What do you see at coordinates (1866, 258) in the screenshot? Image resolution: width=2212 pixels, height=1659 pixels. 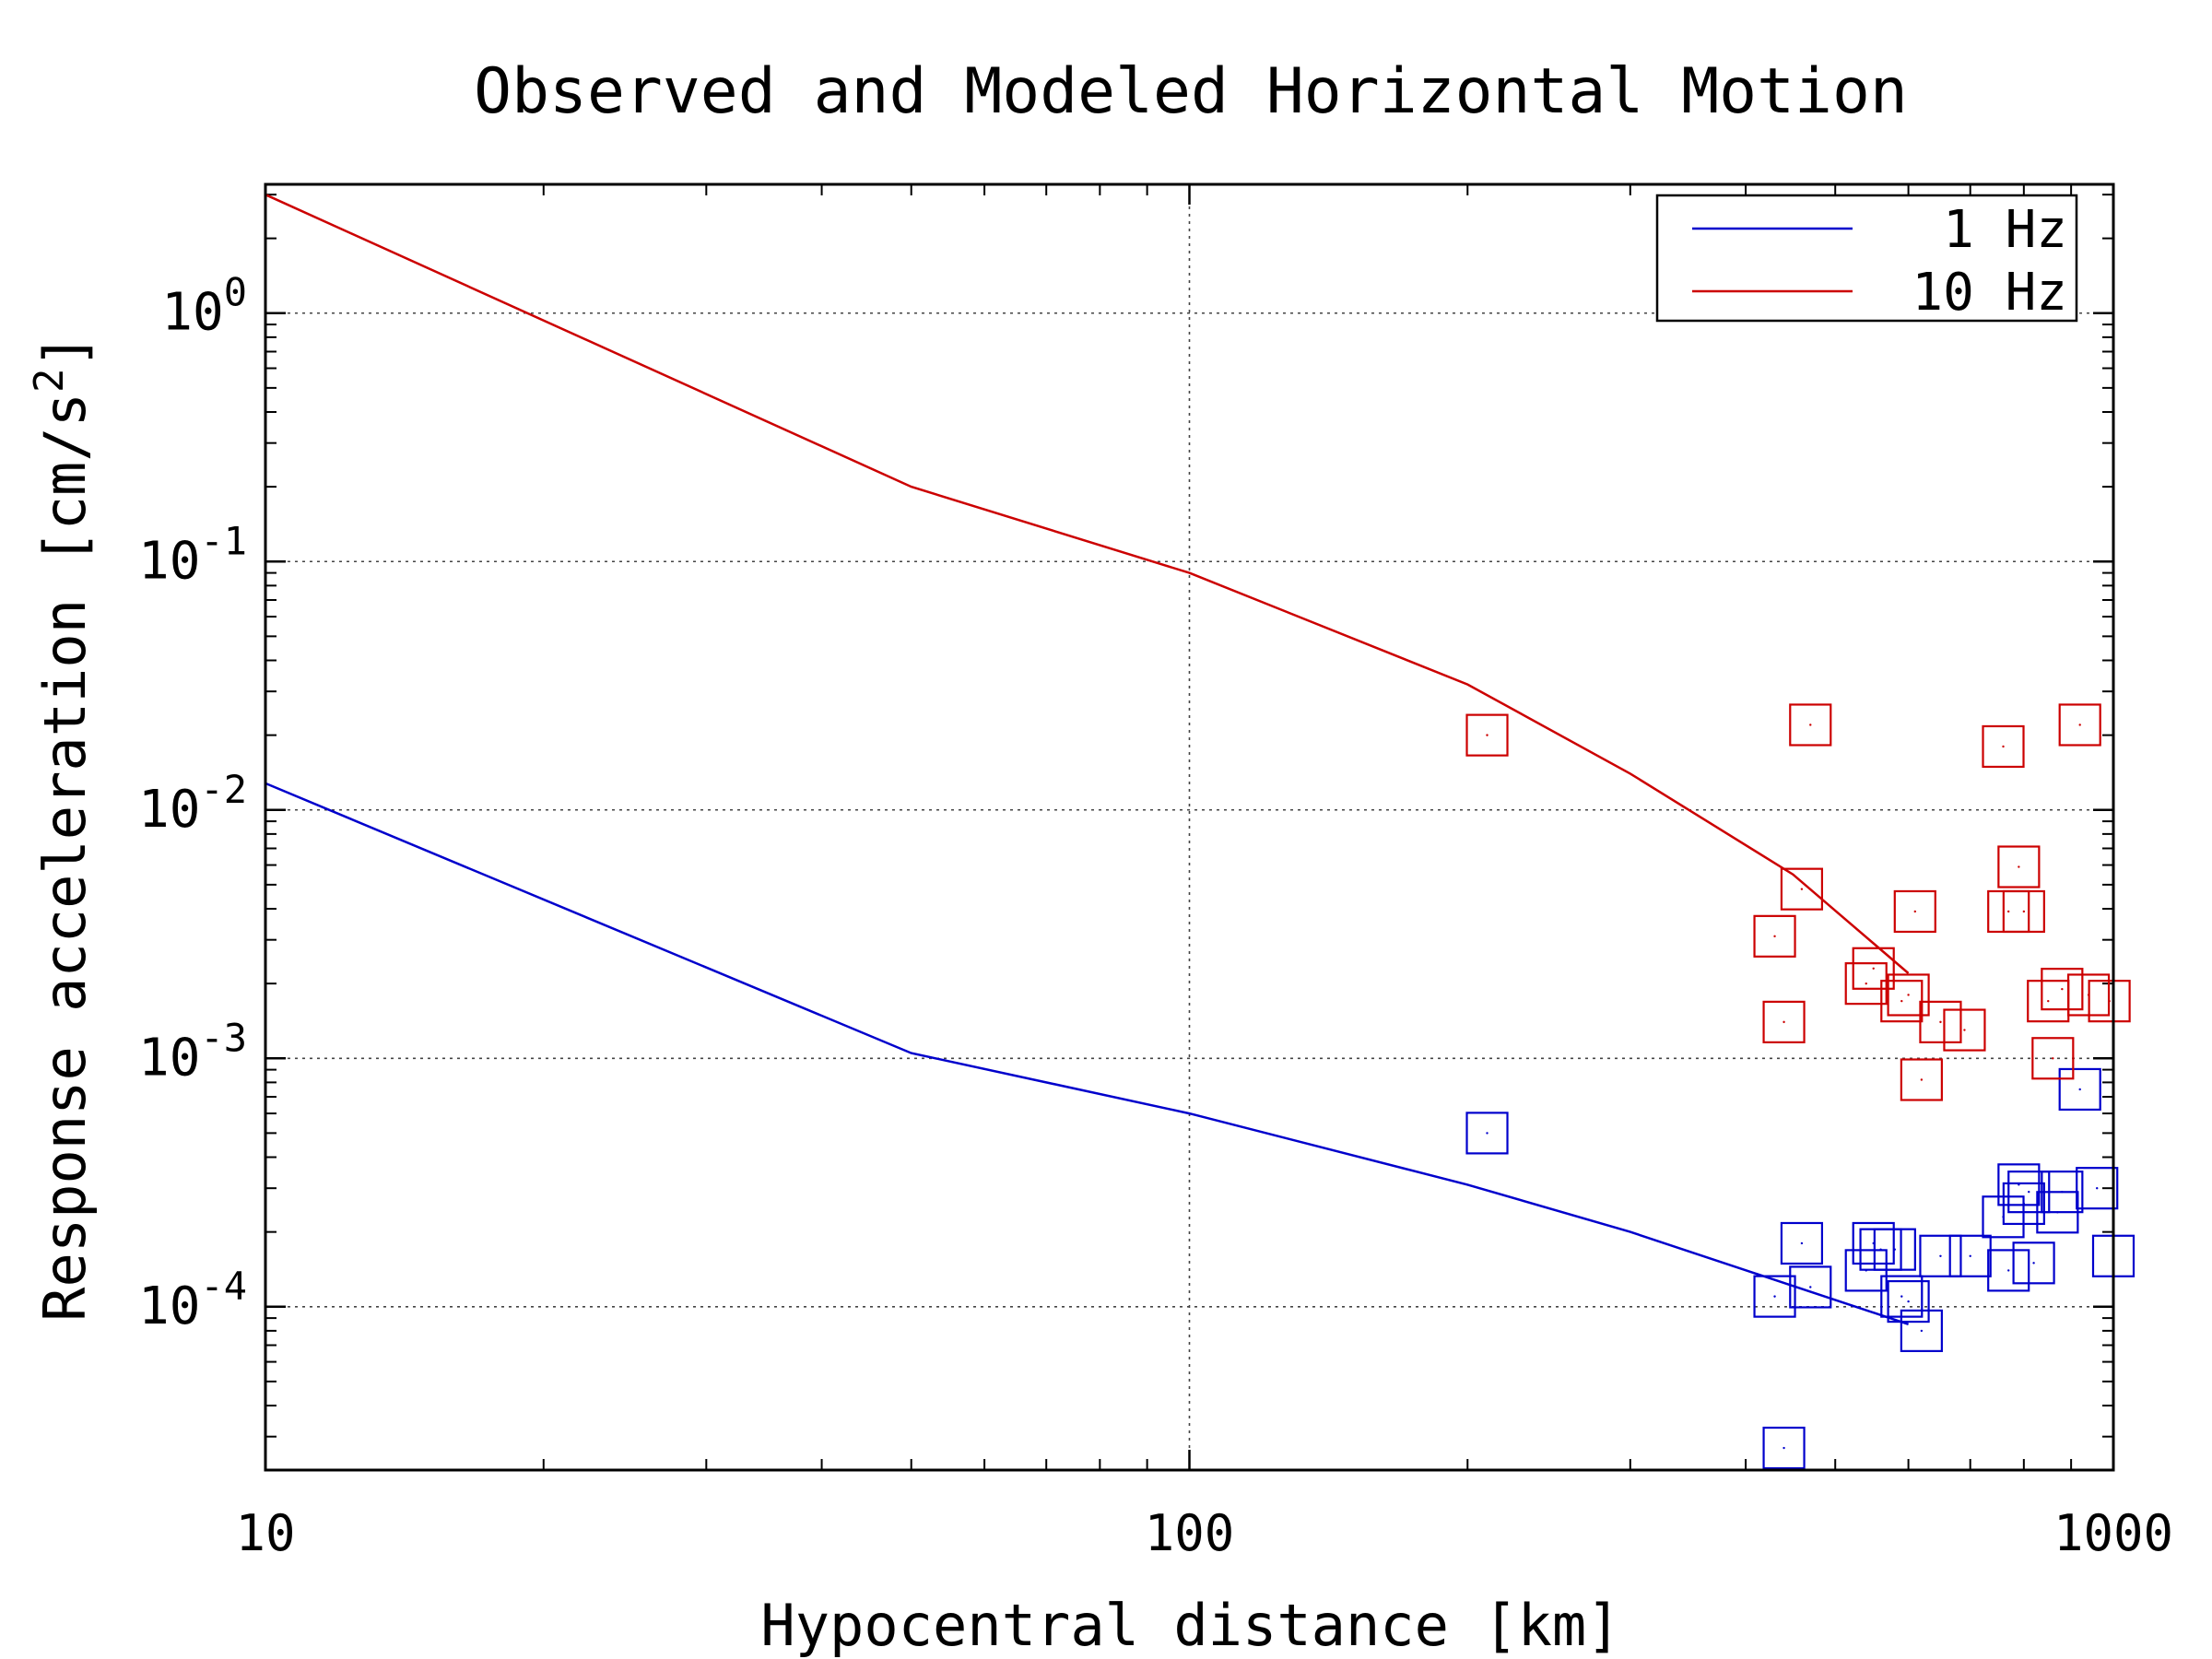 I see `legend-box` at bounding box center [1866, 258].